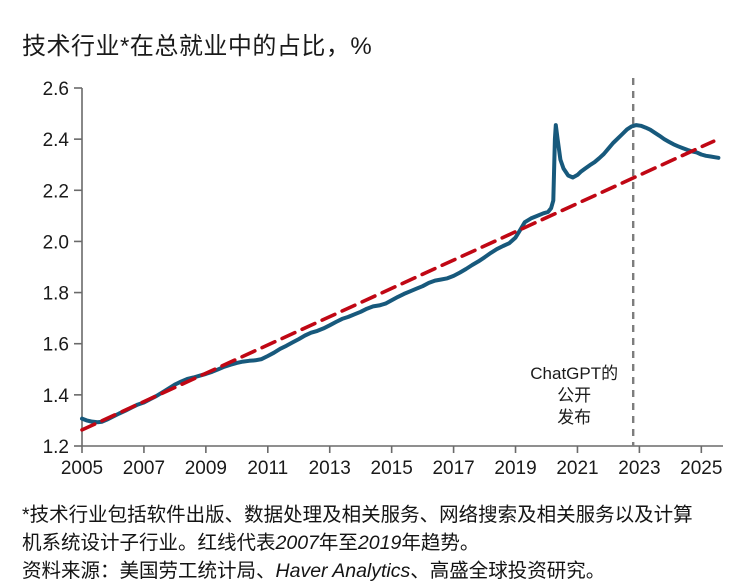  What do you see at coordinates (639, 468) in the screenshot?
I see `x-axis-tick-label: 2023` at bounding box center [639, 468].